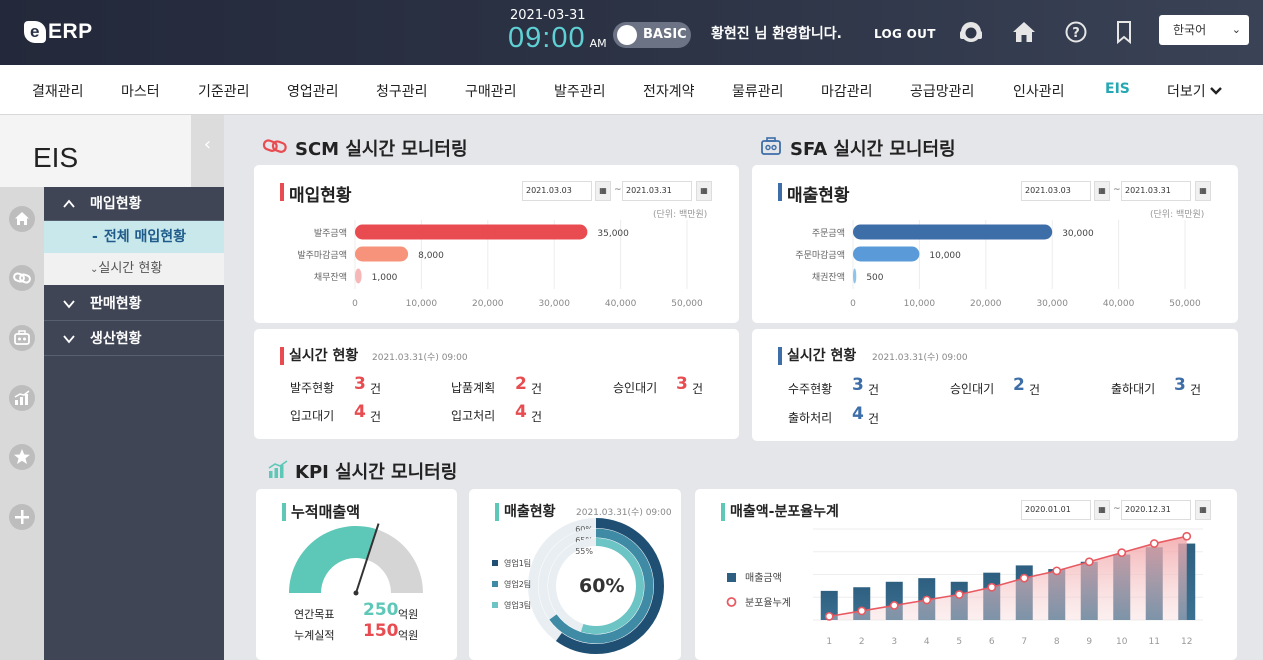 The image size is (1263, 660). What do you see at coordinates (847, 92) in the screenshot?
I see `menu-item-closing: 마감관리` at bounding box center [847, 92].